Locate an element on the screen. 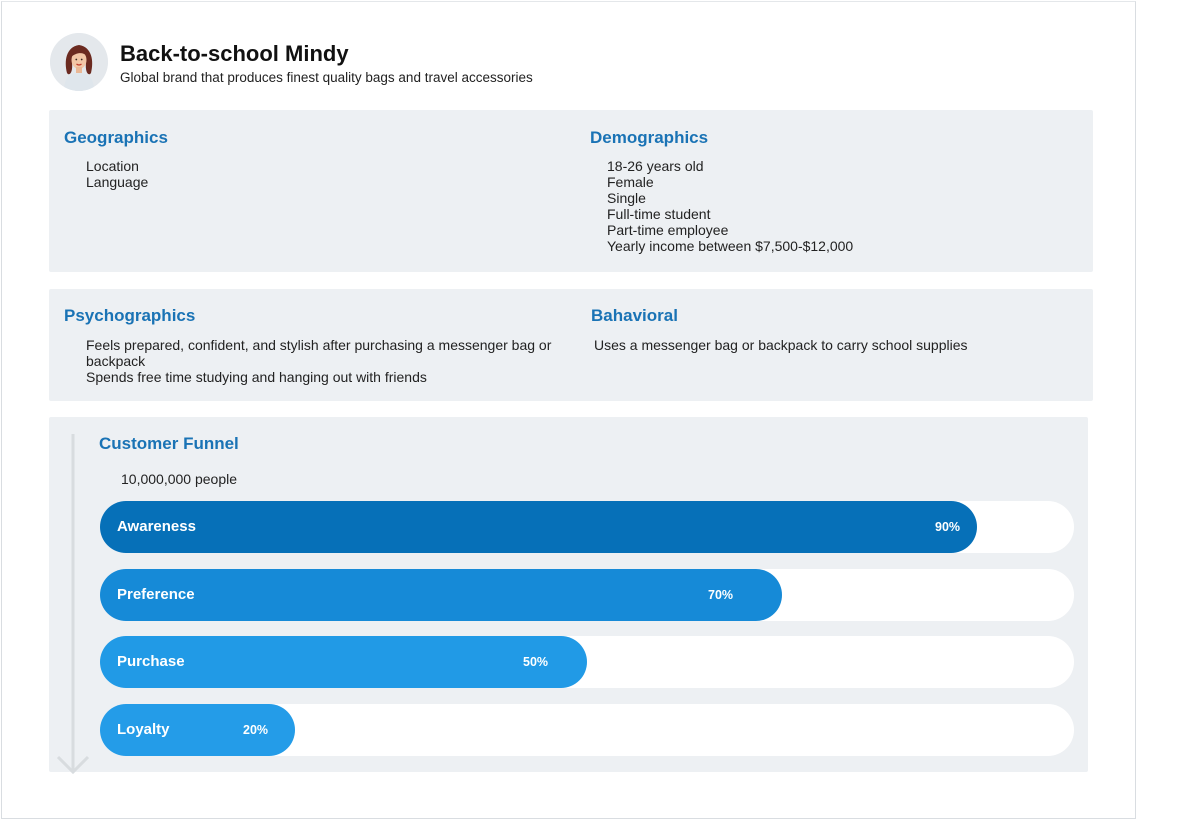  funnel-bar-preference: Preference 70% is located at coordinates (441, 595).